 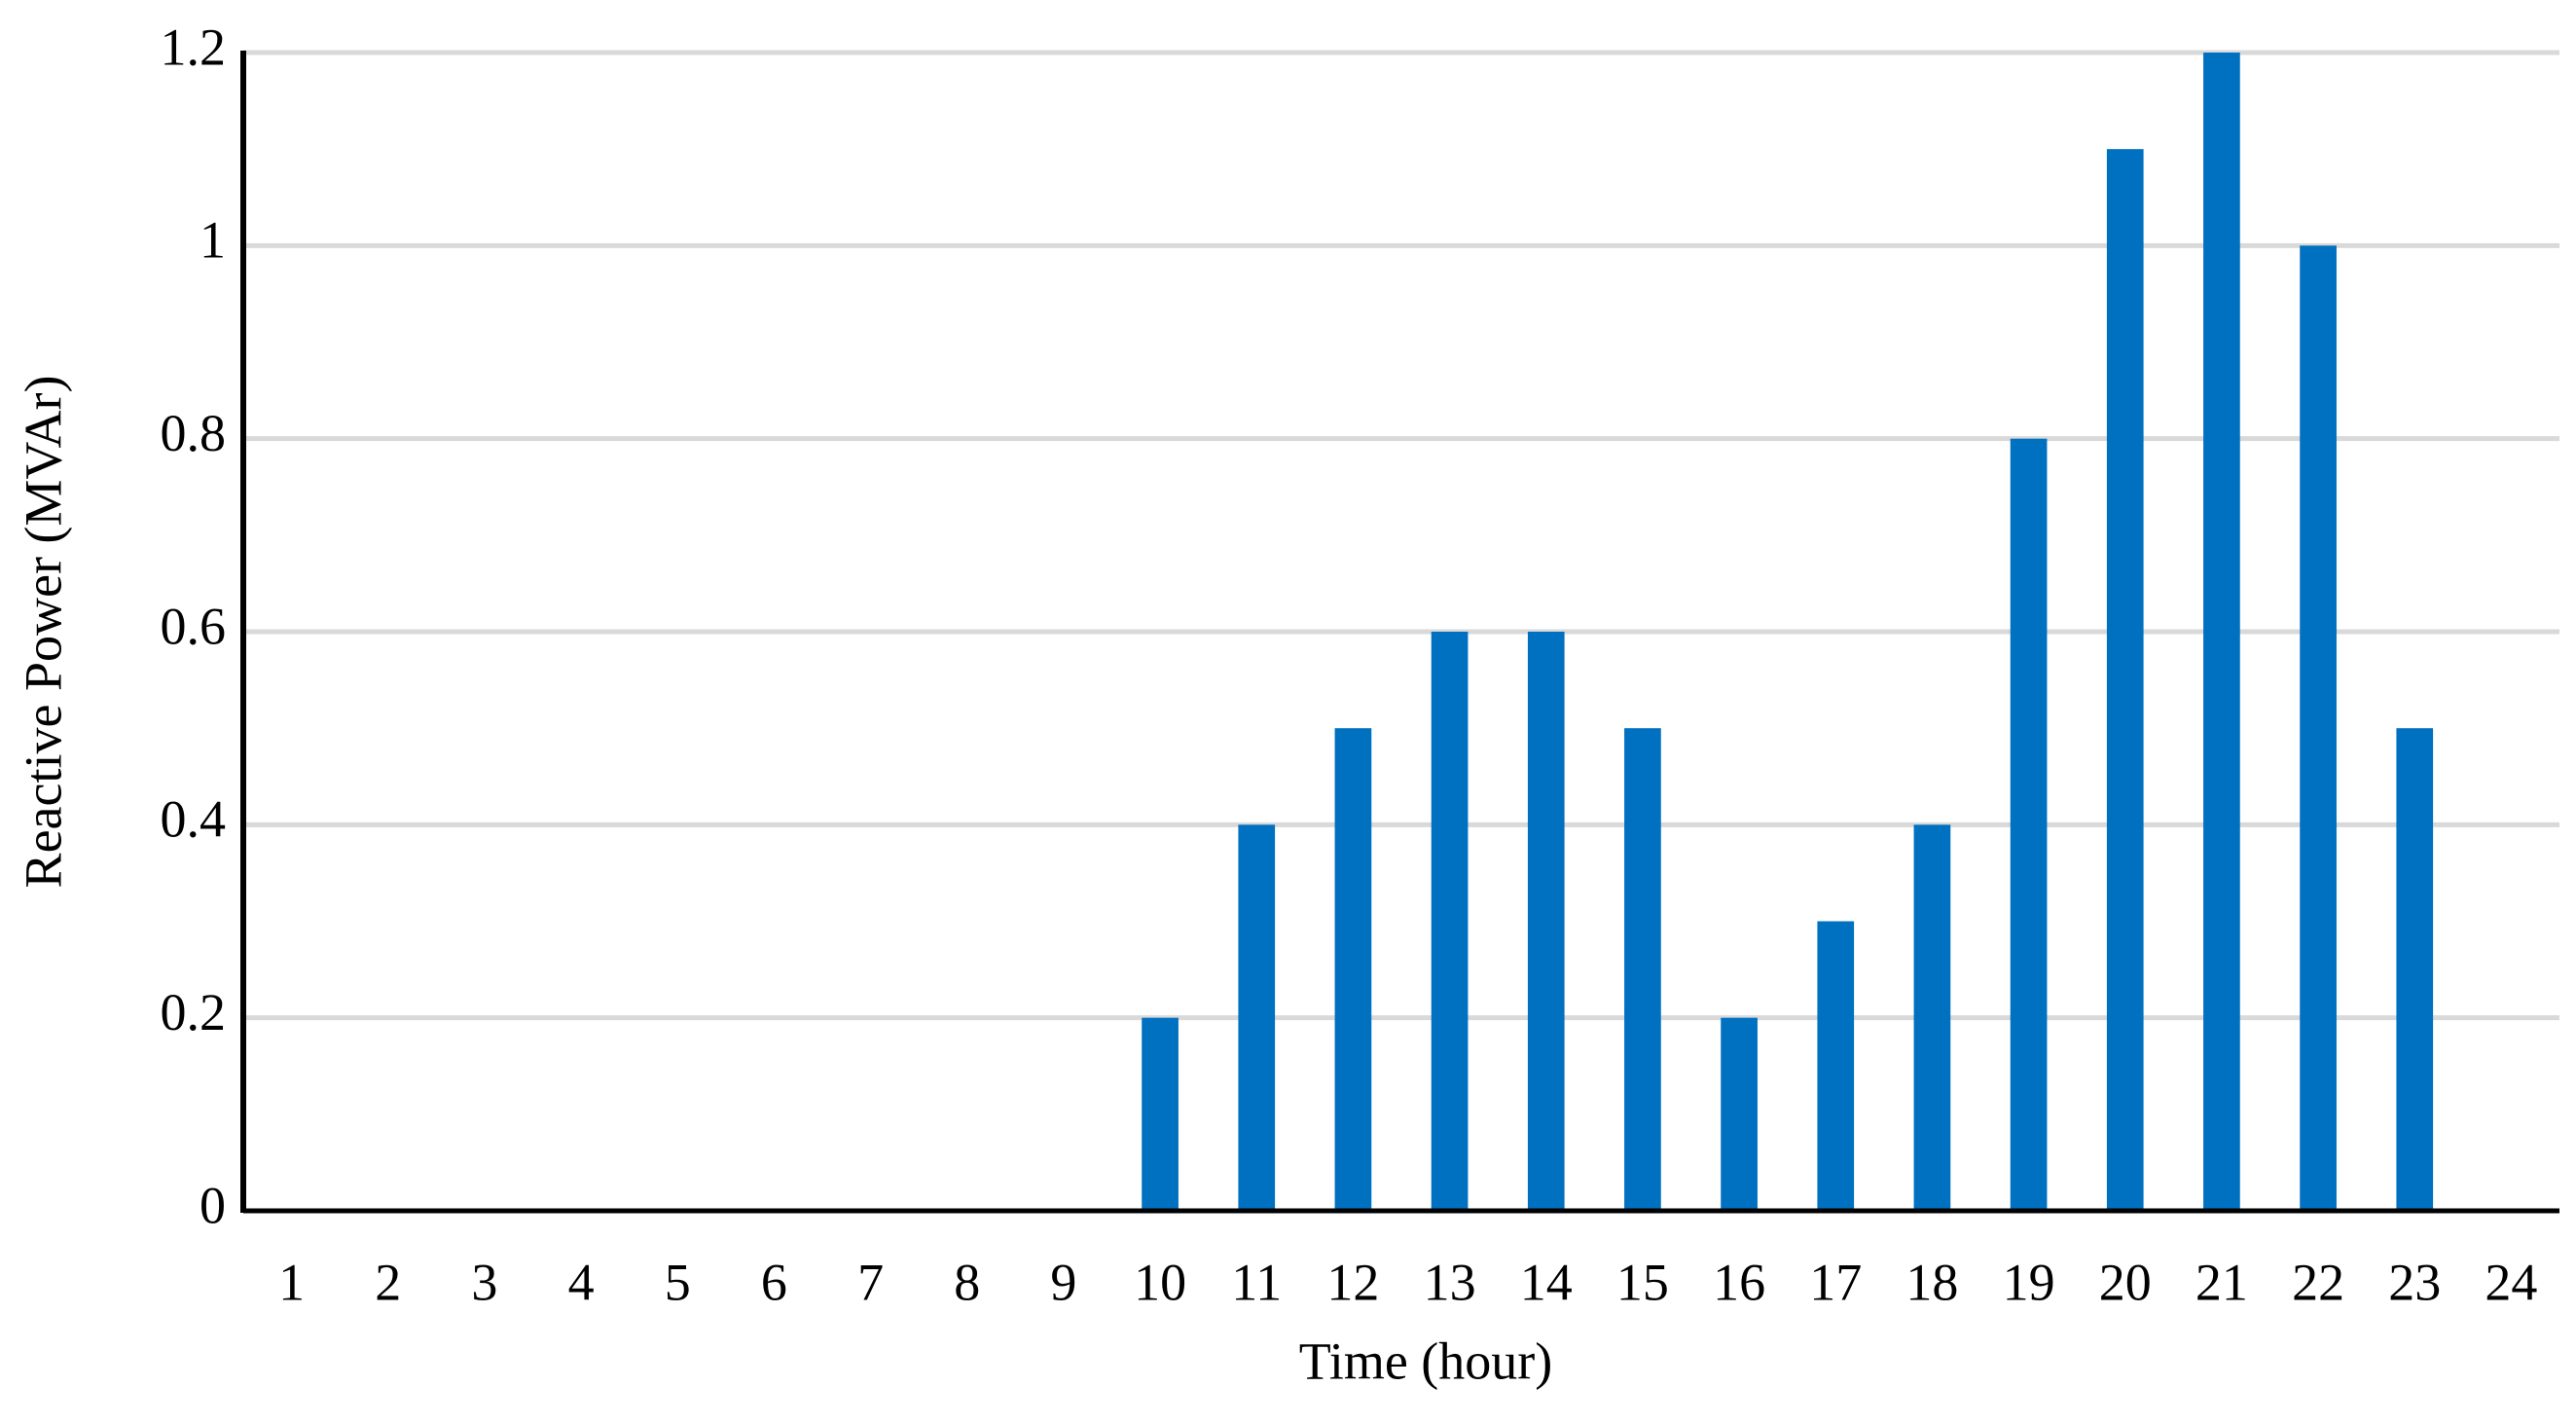 What do you see at coordinates (194, 433) in the screenshot?
I see `y-tick-label: 0.8` at bounding box center [194, 433].